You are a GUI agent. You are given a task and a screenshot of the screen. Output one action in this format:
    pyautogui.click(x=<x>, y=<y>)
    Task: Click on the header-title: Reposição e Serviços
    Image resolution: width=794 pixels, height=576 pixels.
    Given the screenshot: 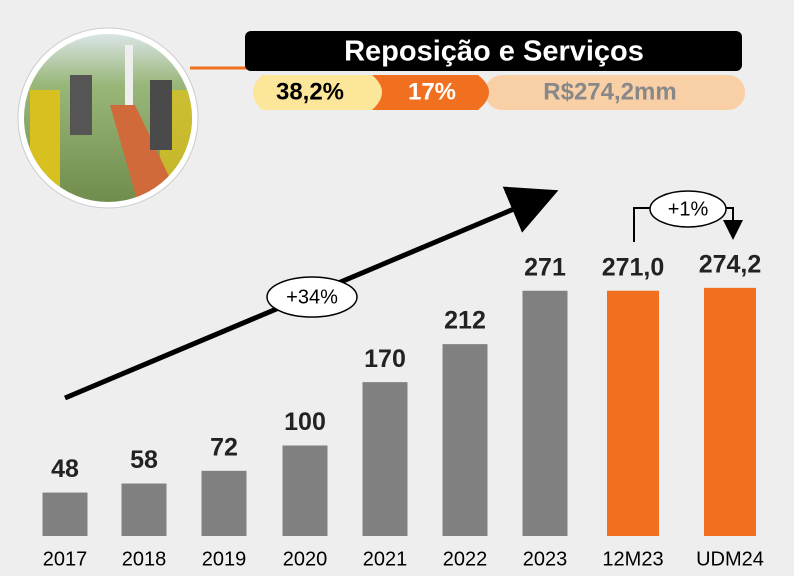 What is the action you would take?
    pyautogui.click(x=494, y=52)
    